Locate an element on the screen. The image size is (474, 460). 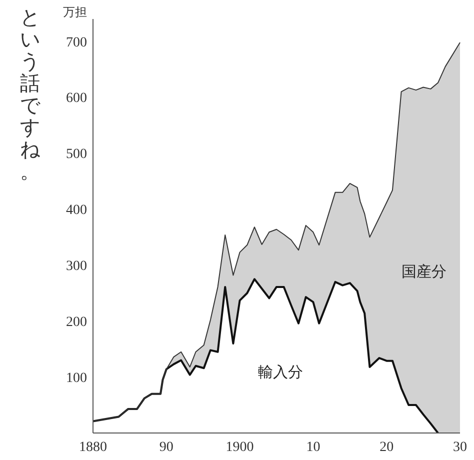
x-tick-label: 10 is located at coordinates (313, 447).